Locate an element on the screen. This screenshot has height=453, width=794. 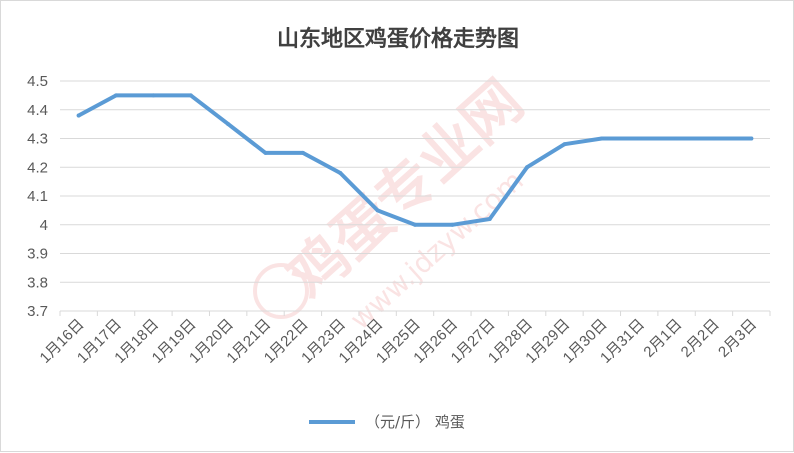
y-tick-label: 4.2 is located at coordinates (37, 167).